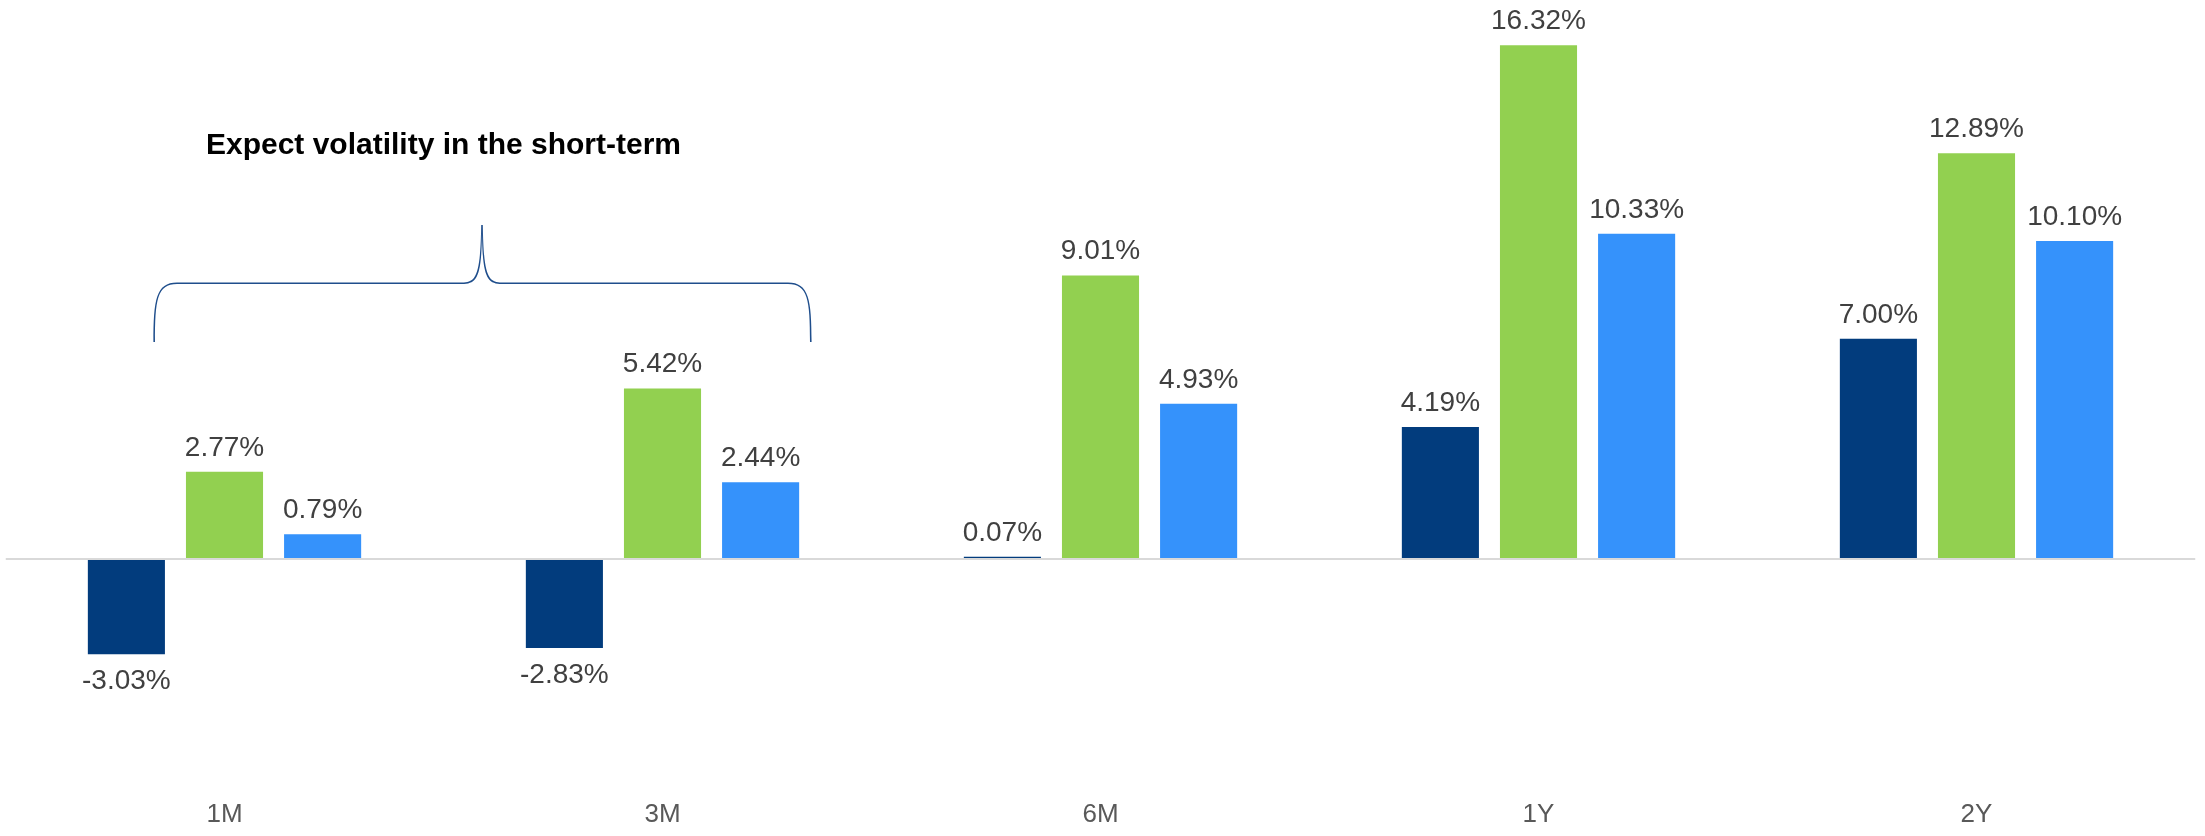  I want to click on x-tick-label: 6M, so click(1100, 812).